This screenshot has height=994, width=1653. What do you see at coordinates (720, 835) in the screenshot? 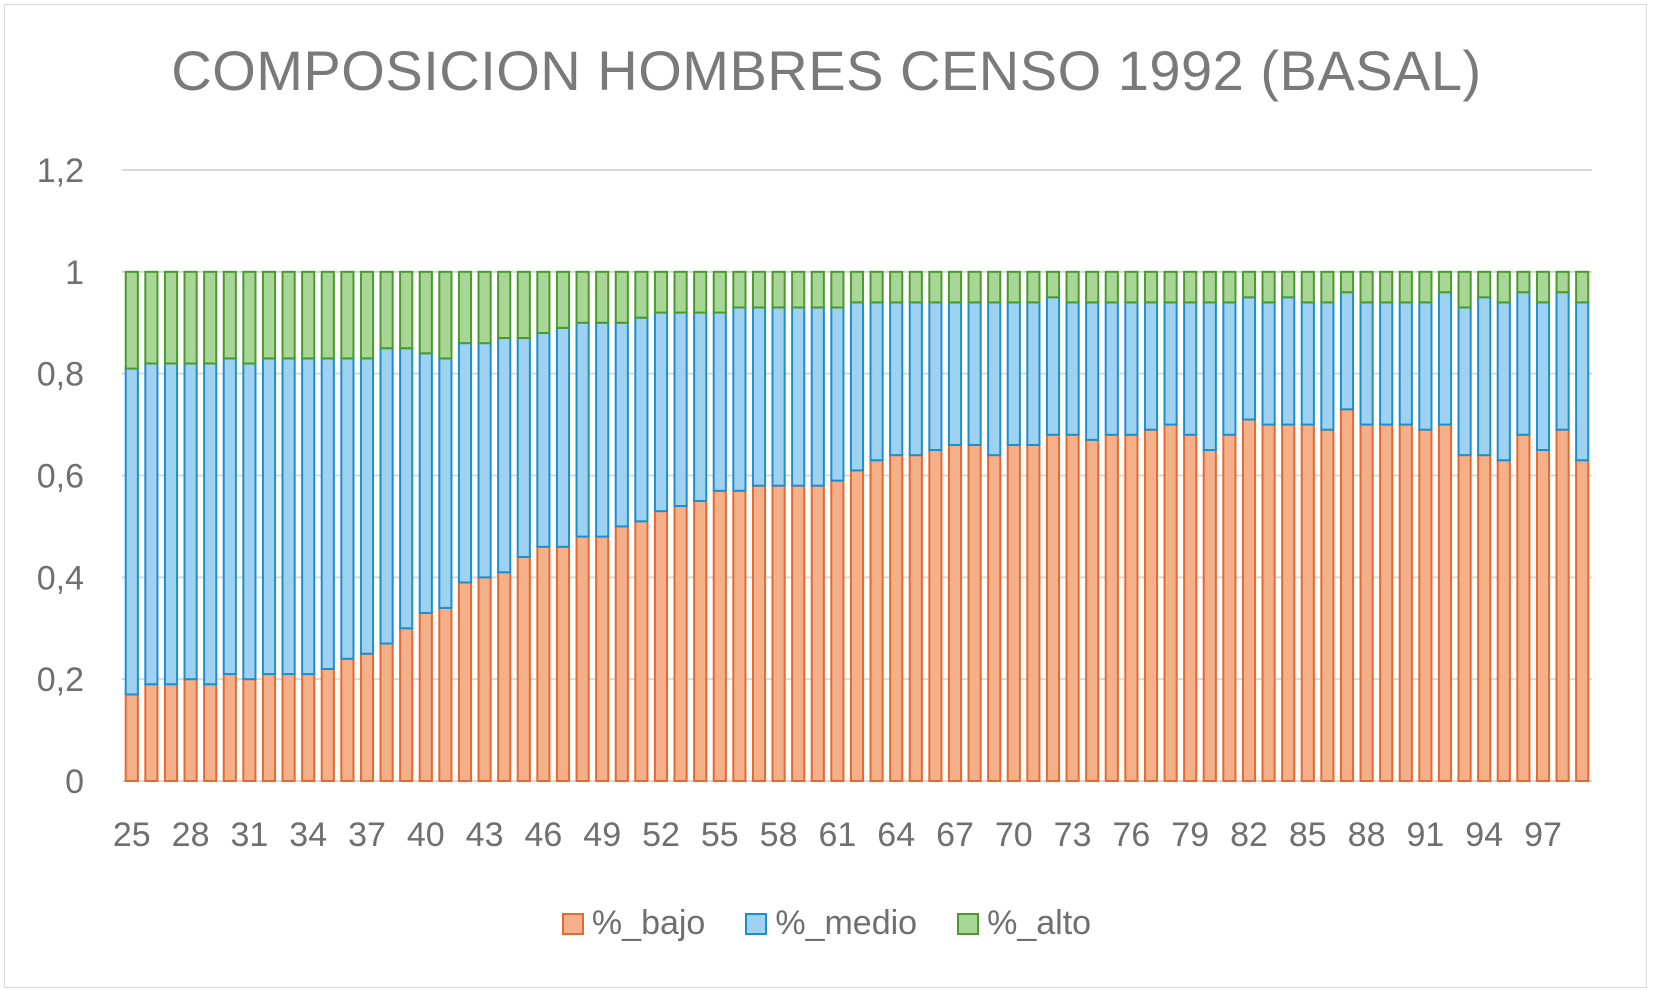
I see `x-tick-label: 55` at bounding box center [720, 835].